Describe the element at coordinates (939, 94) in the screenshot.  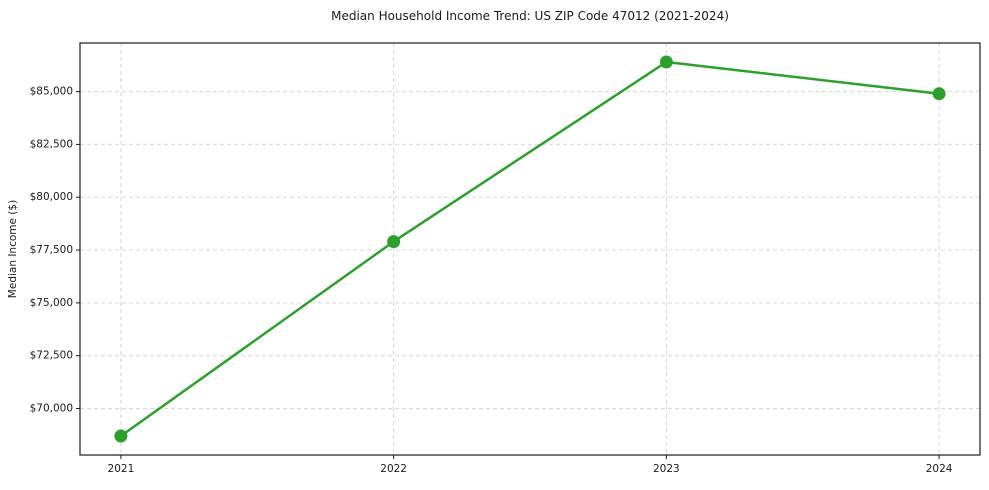
I see `data-point-2024` at that location.